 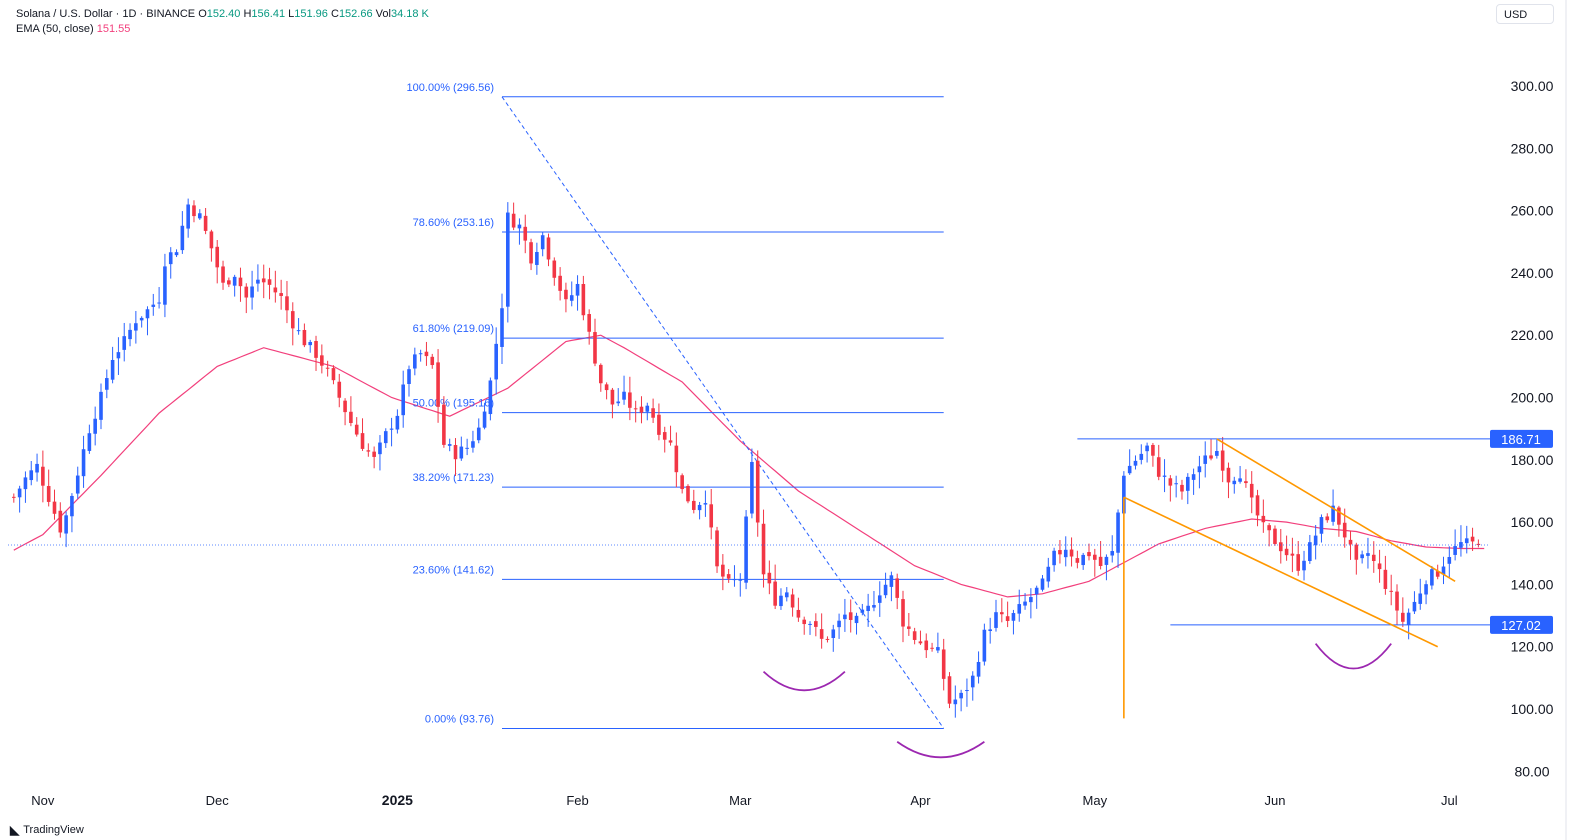 What do you see at coordinates (1525, 14) in the screenshot?
I see `currency-button: USD` at bounding box center [1525, 14].